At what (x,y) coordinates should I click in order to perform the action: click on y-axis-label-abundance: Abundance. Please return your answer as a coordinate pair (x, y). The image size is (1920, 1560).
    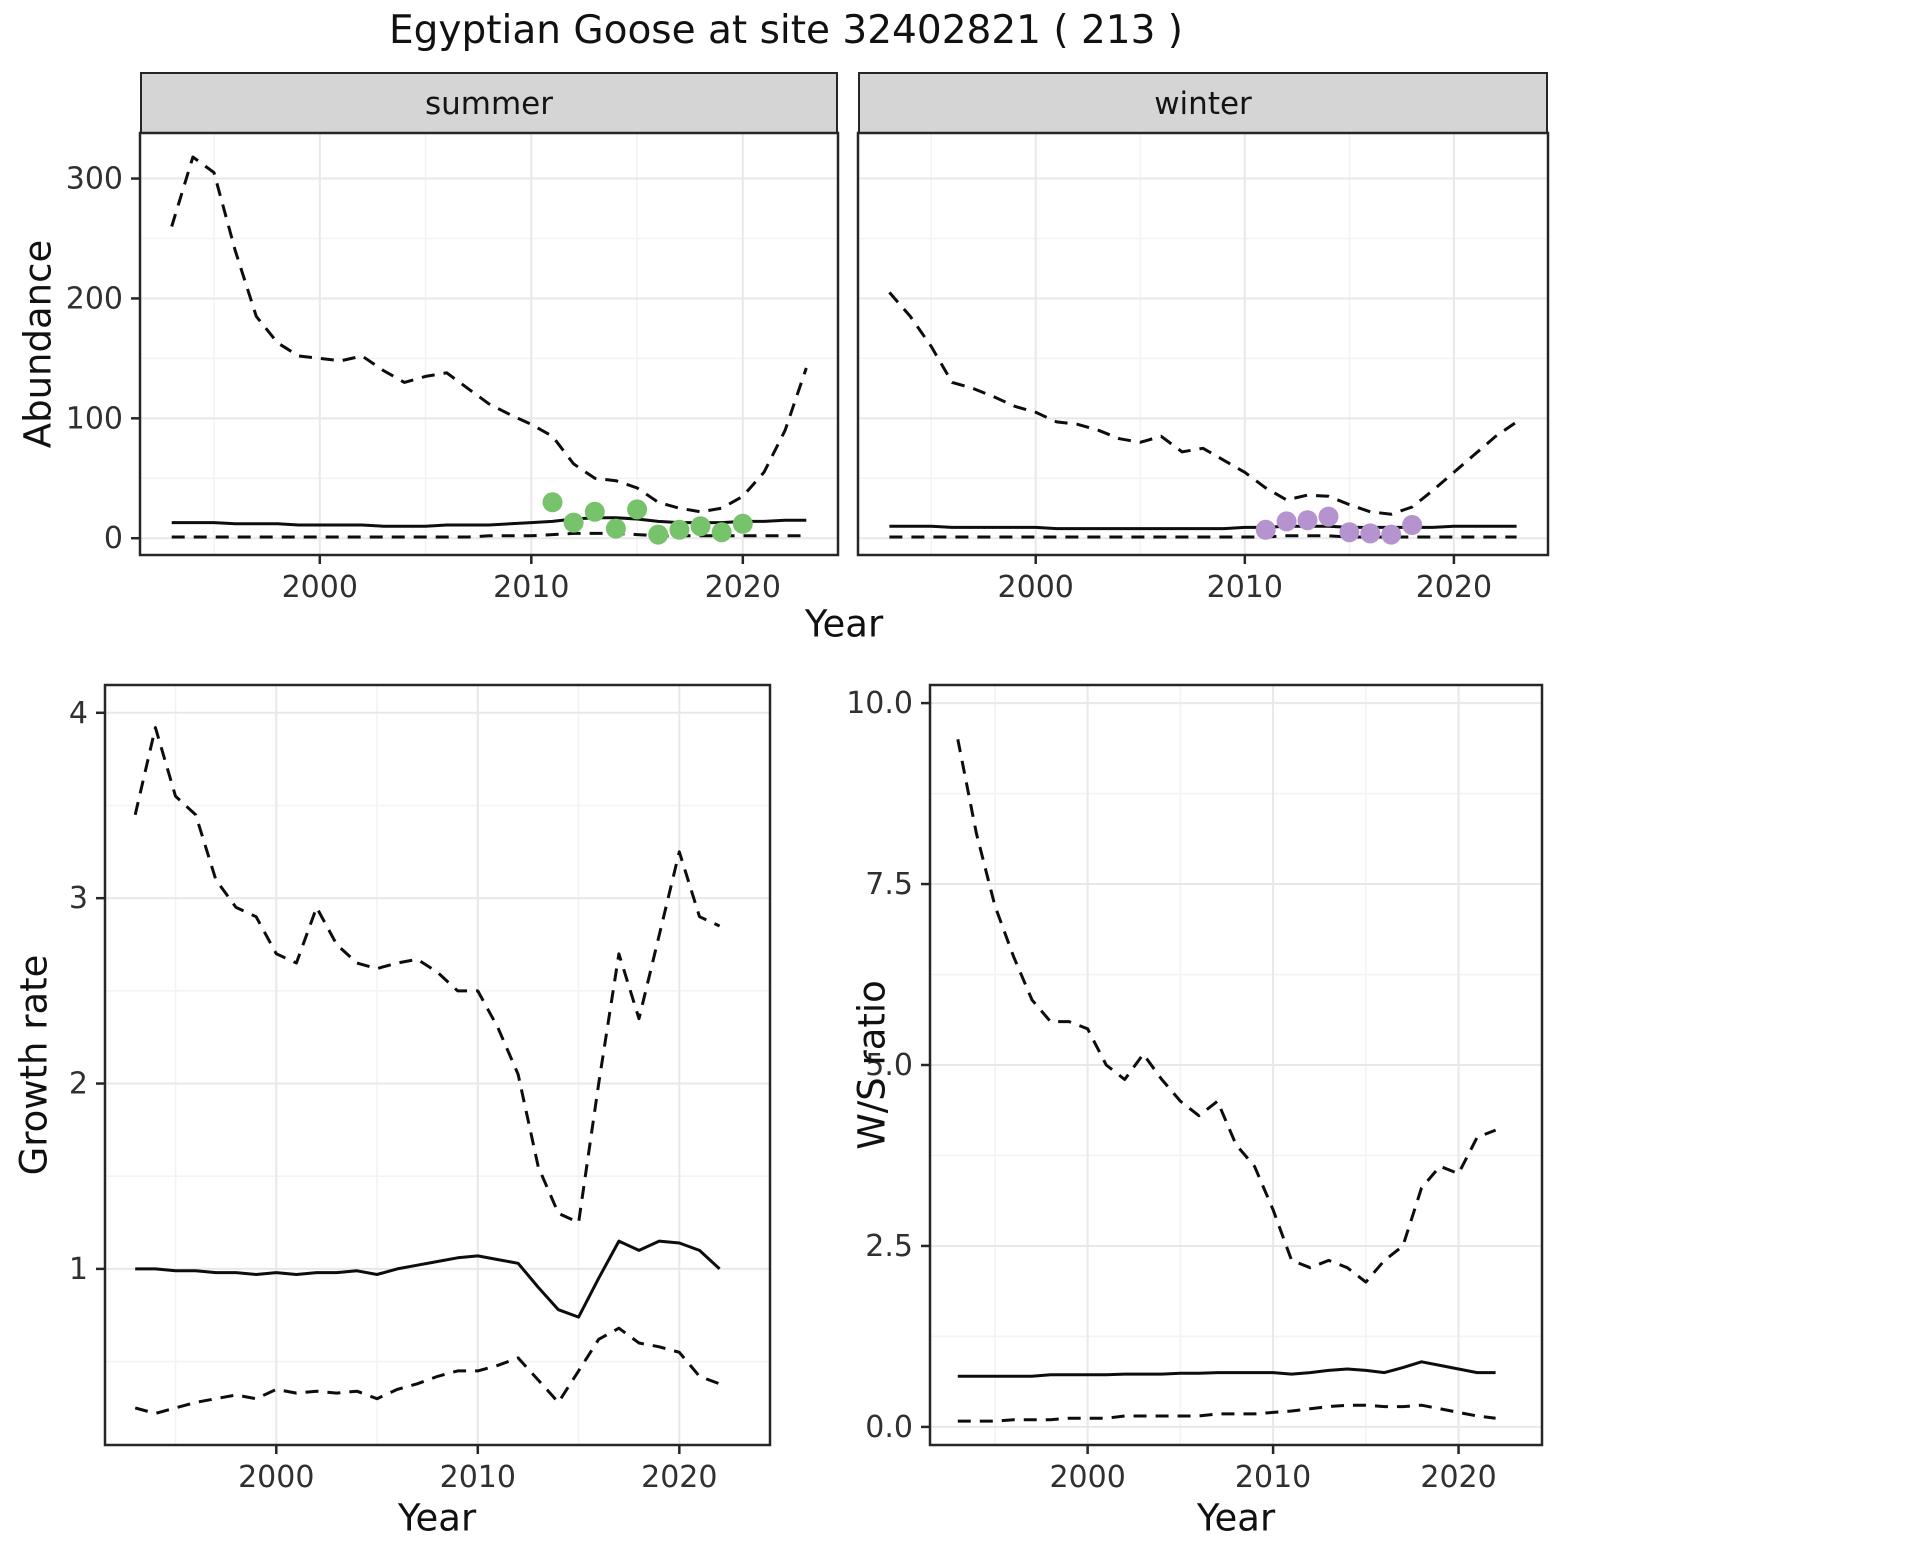
    Looking at the image, I should click on (38, 344).